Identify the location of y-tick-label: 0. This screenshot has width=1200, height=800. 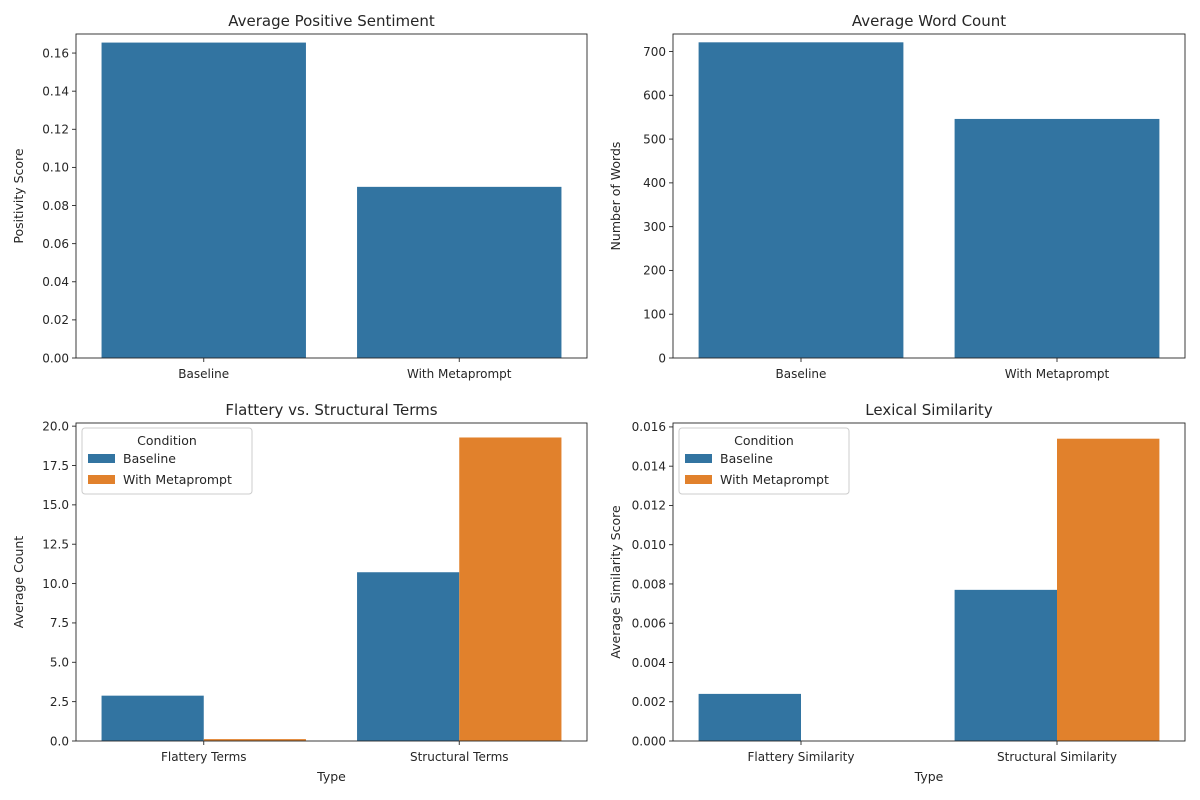
(662, 358).